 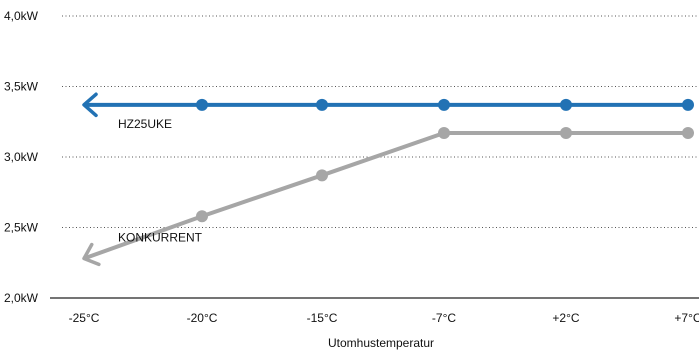 What do you see at coordinates (21, 298) in the screenshot?
I see `y-tick-label: 2,0kW` at bounding box center [21, 298].